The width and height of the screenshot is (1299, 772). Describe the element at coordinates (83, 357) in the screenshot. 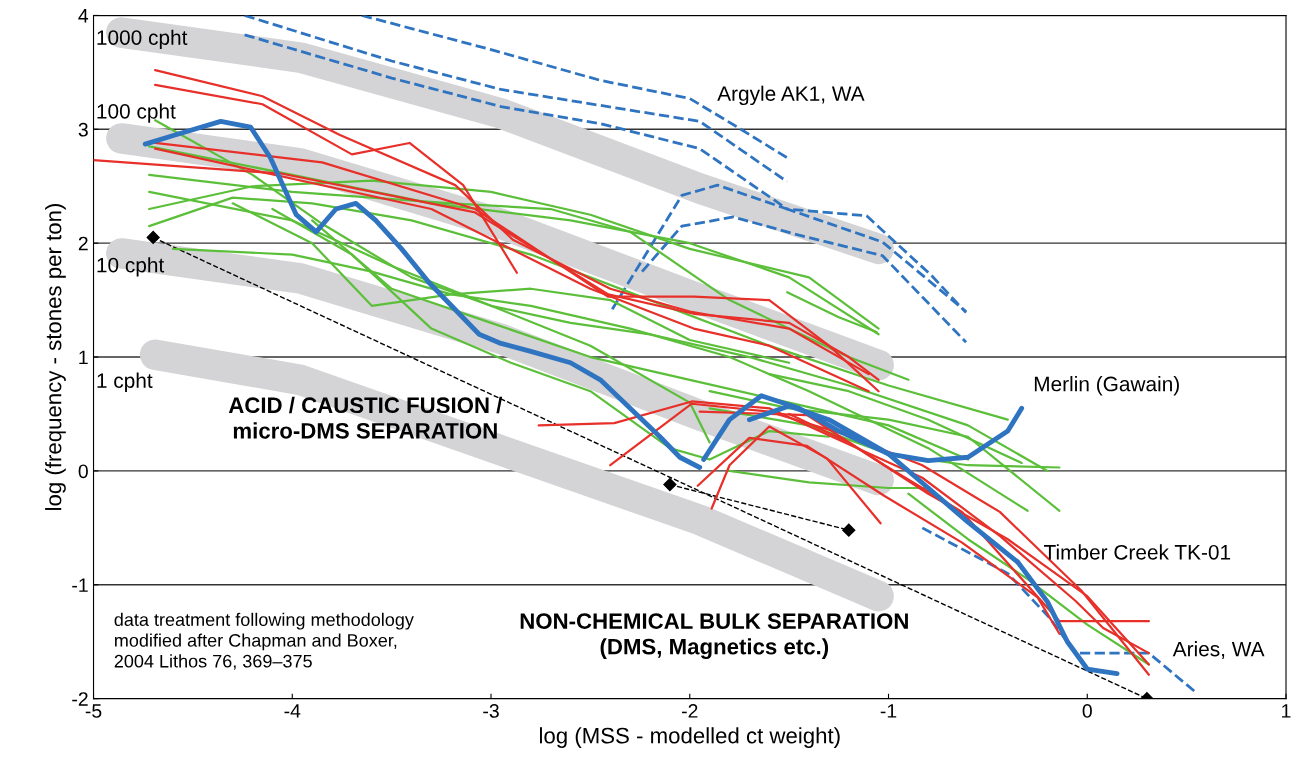

I see `y-tick-label: 1` at that location.